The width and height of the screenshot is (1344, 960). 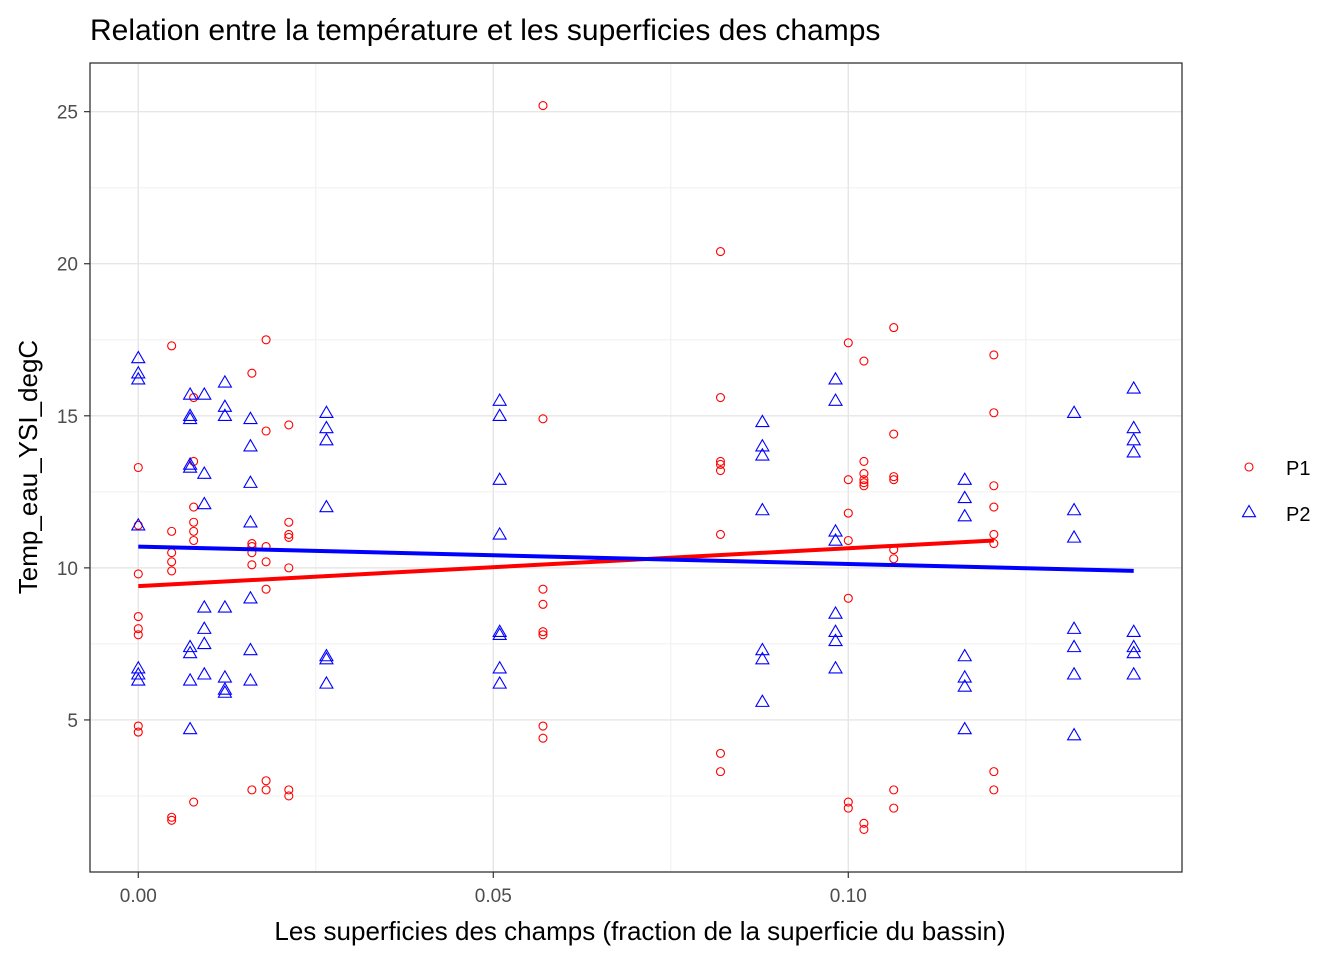 I want to click on trend-line-P1, so click(x=566, y=563).